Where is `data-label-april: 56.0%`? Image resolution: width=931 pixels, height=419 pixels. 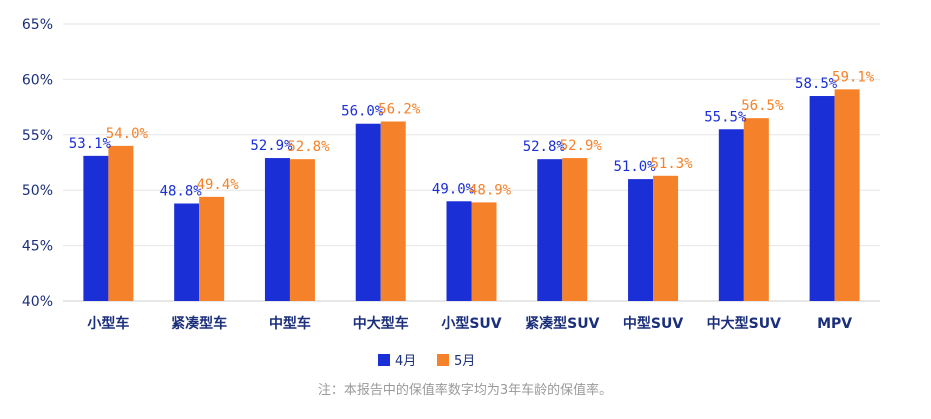 data-label-april: 56.0% is located at coordinates (362, 112).